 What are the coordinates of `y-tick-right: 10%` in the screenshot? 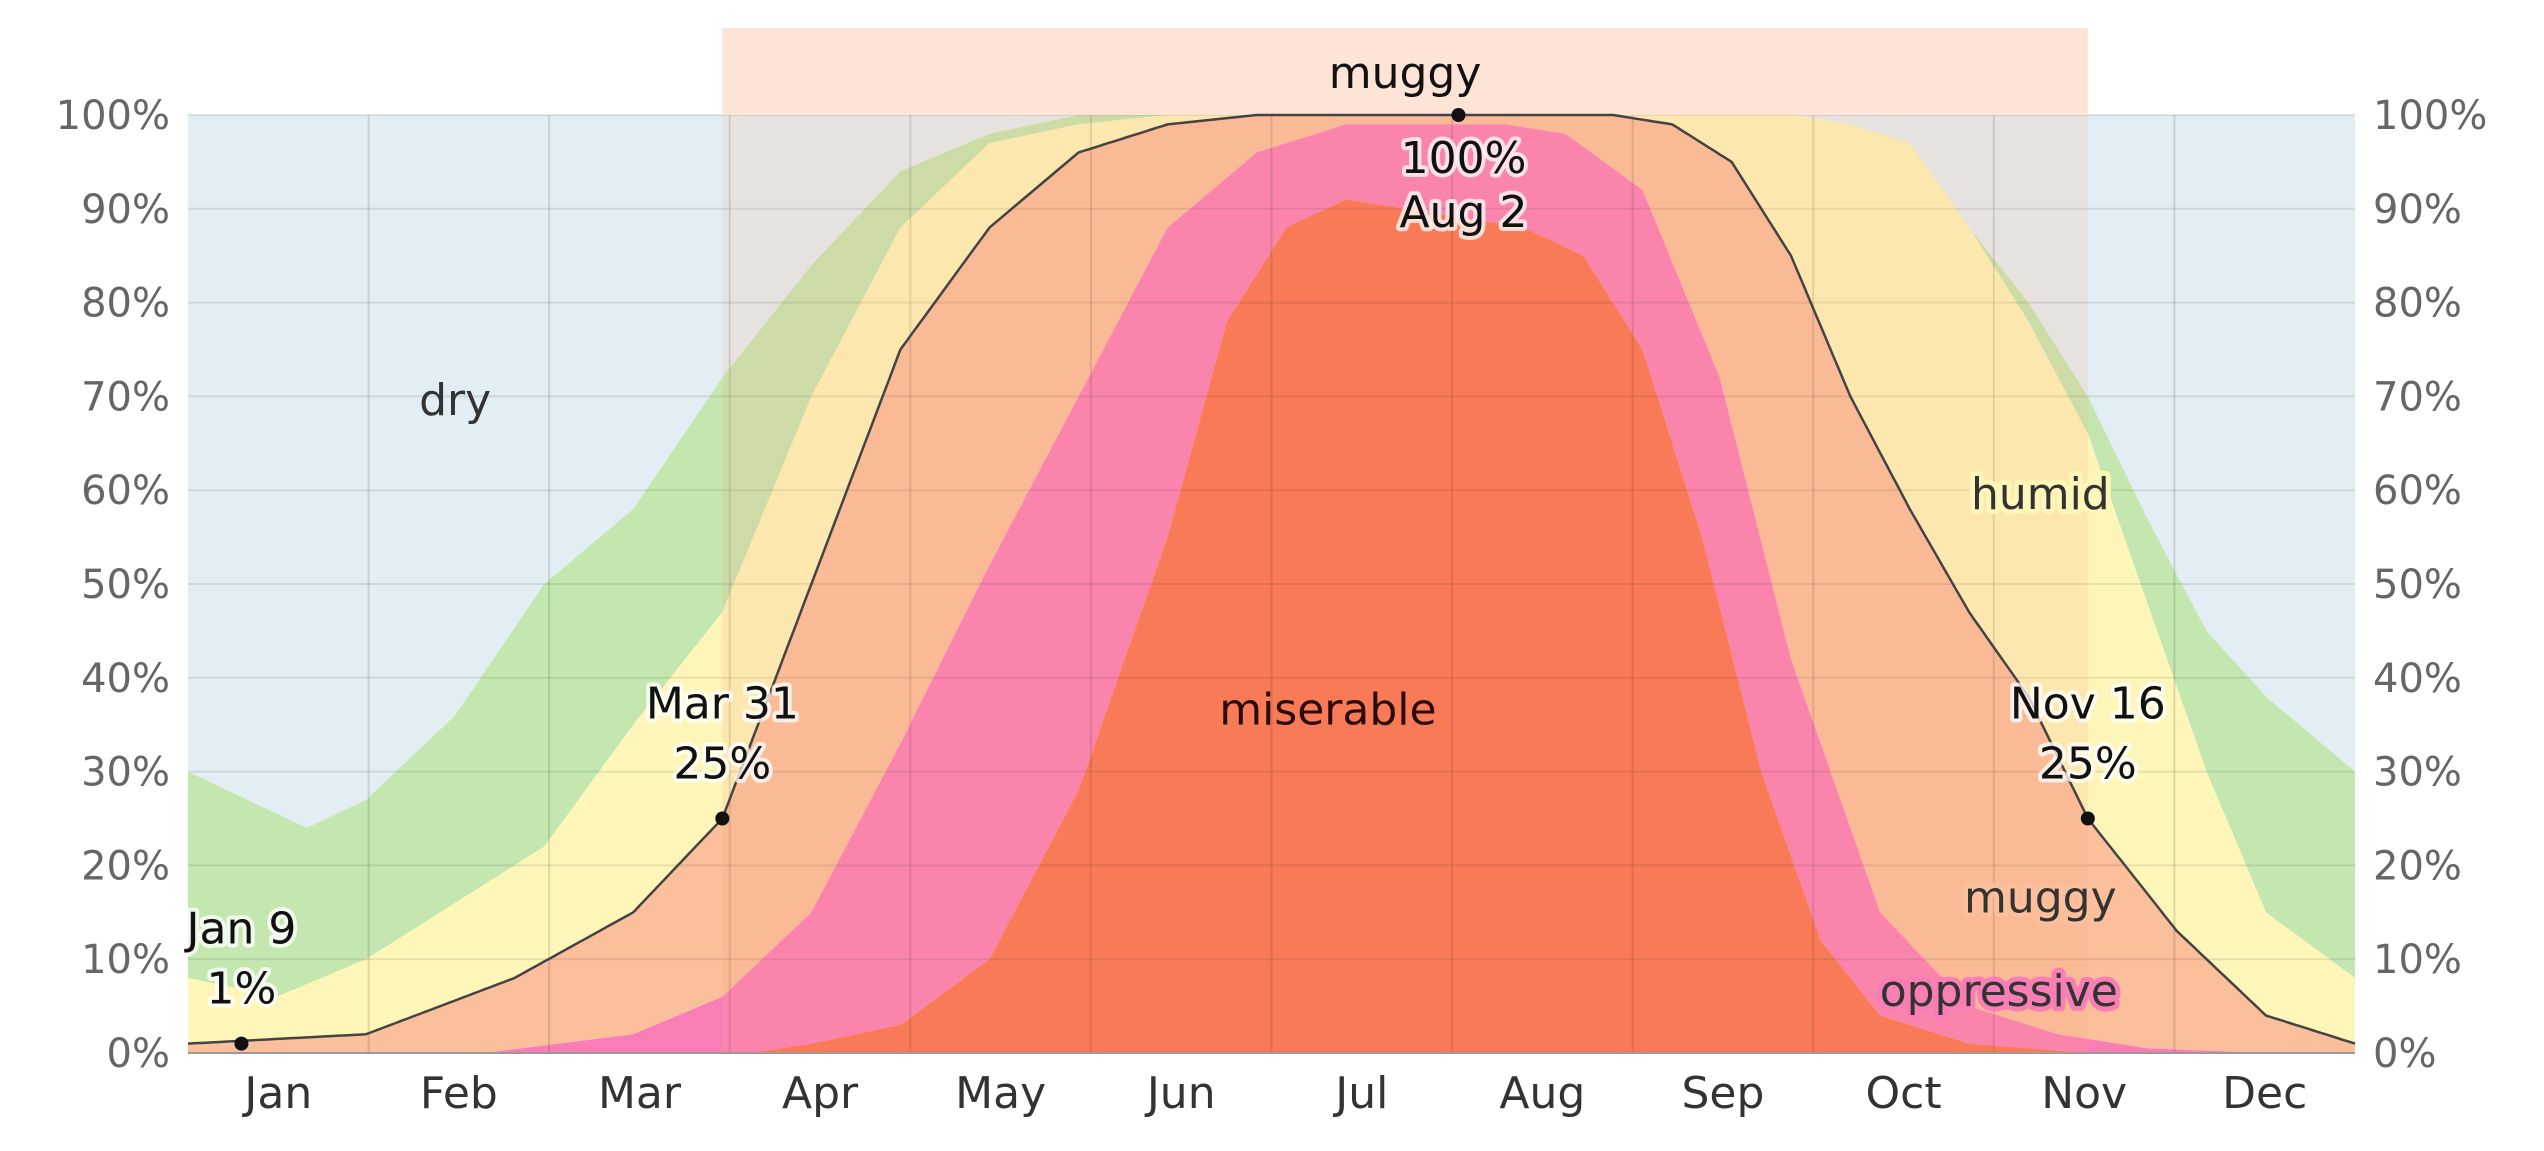 It's located at (2417, 960).